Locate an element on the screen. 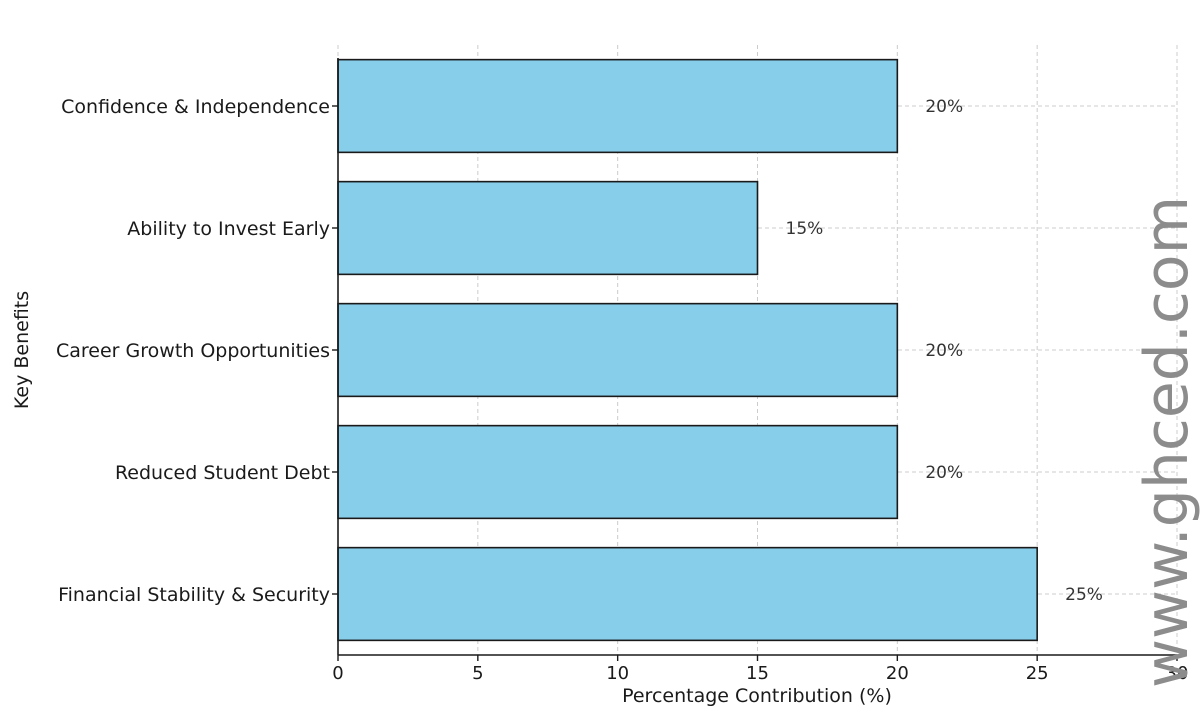 This screenshot has width=1200, height=719. x-tick-label: 10 is located at coordinates (617, 673).